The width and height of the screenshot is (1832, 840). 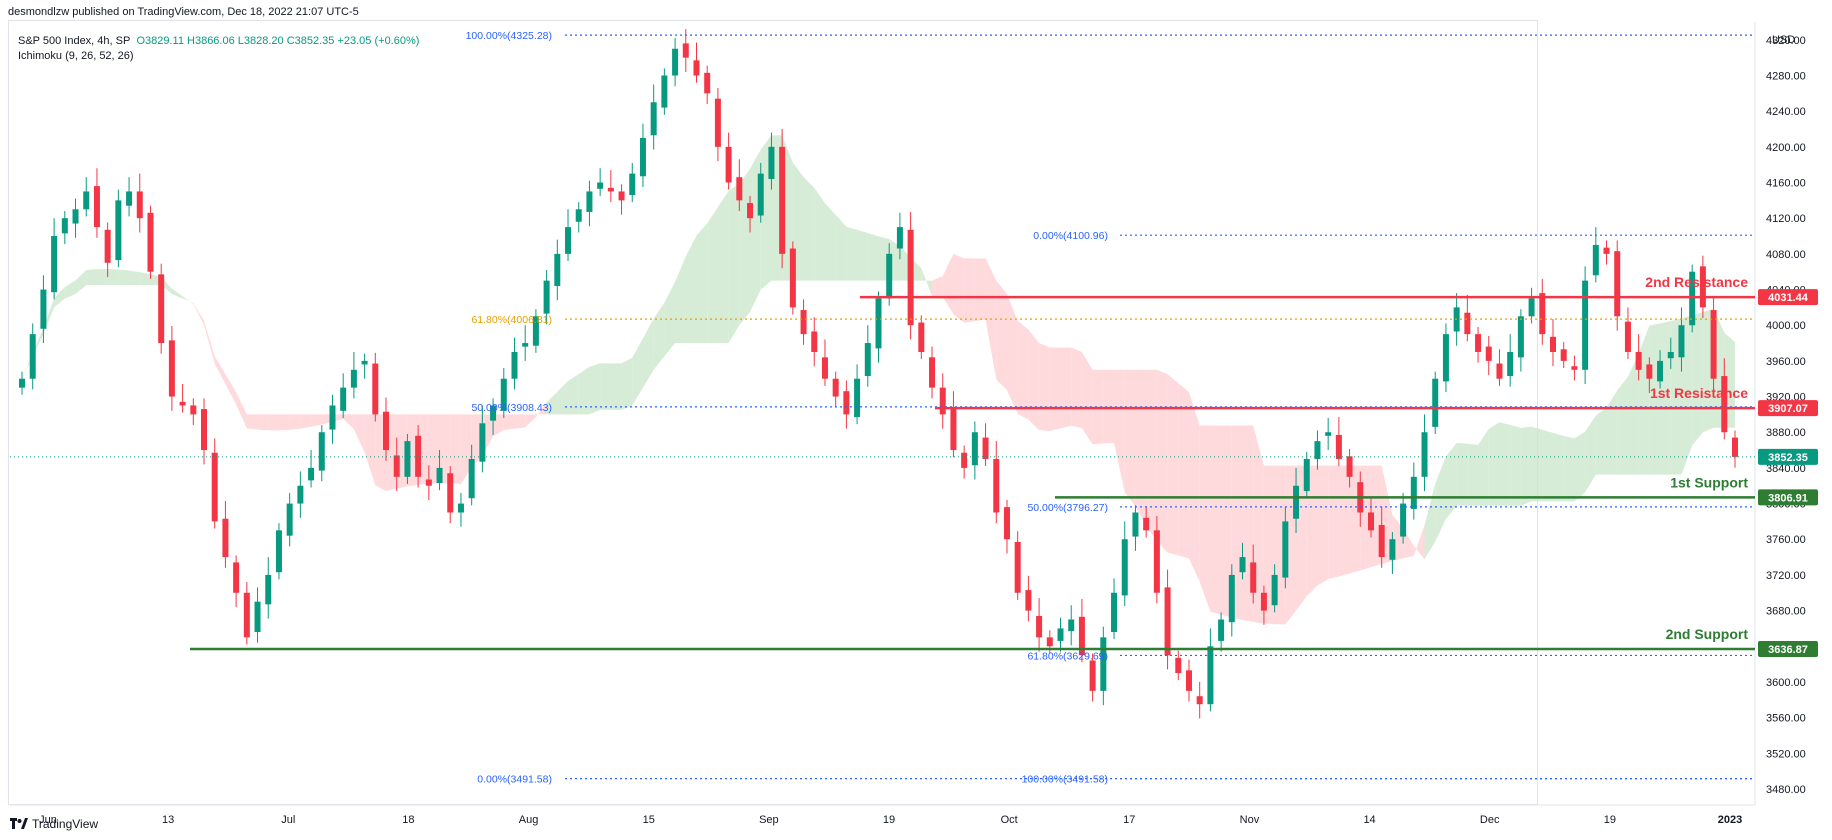 What do you see at coordinates (1786, 469) in the screenshot?
I see `y-tick-label: 3840.00` at bounding box center [1786, 469].